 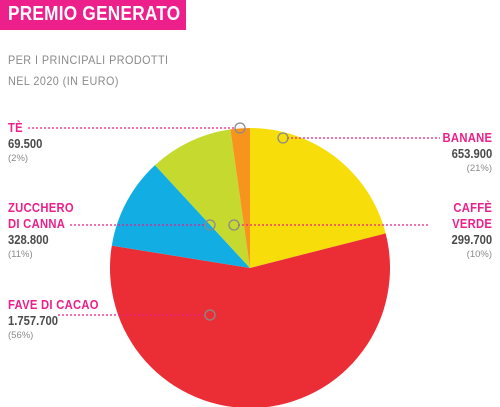 What do you see at coordinates (41, 208) in the screenshot?
I see `label-zucchero-name-1: ZUCCHERO` at bounding box center [41, 208].